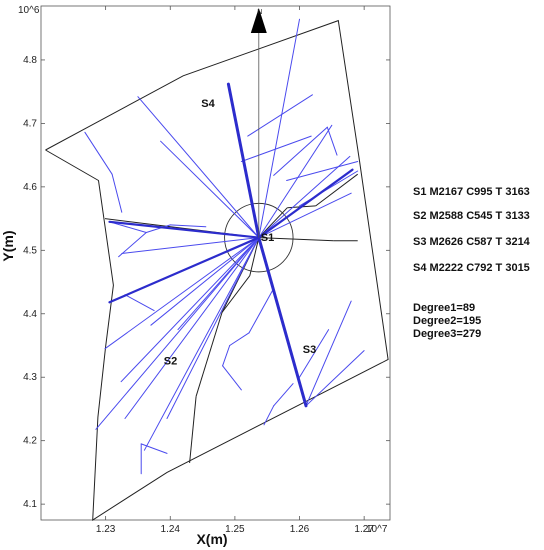 Image resolution: width=544 pixels, height=550 pixels. Describe the element at coordinates (471, 192) in the screenshot. I see `info-line-s1: S1 M2167 C995 T 3163` at that location.